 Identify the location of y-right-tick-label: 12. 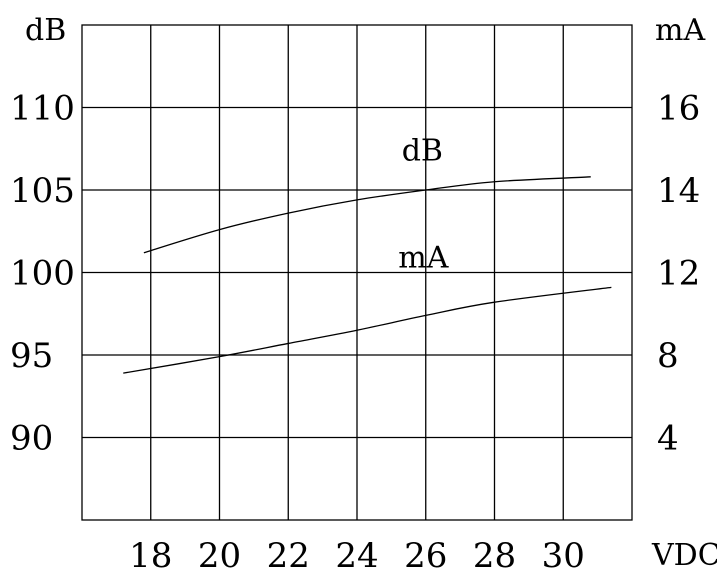
(678, 274).